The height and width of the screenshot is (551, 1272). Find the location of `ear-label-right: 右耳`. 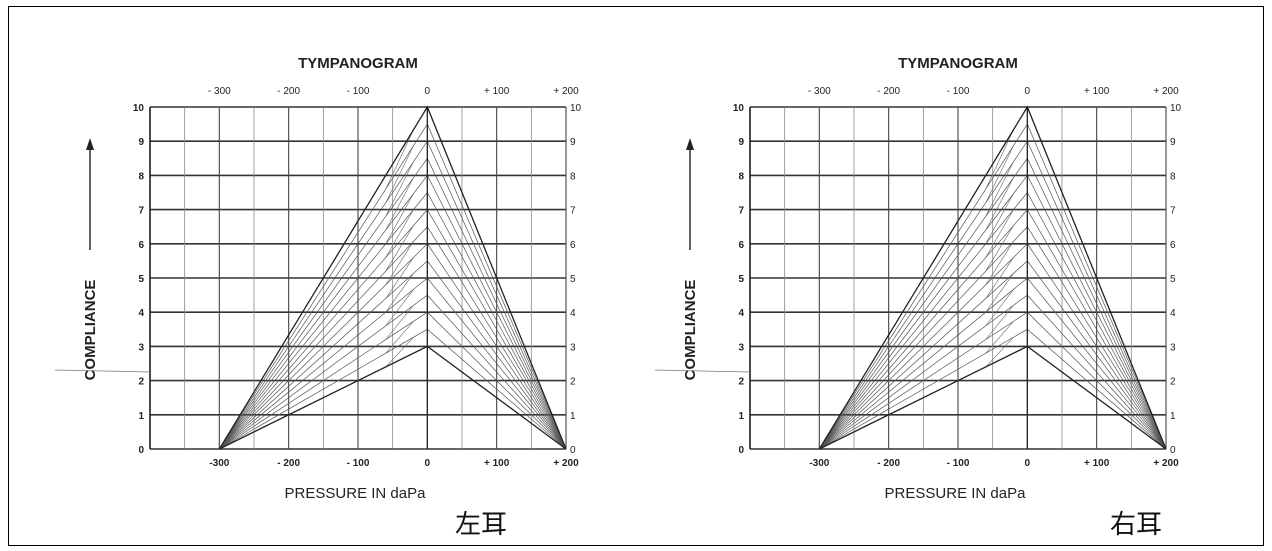

ear-label-right: 右耳 is located at coordinates (1136, 525).